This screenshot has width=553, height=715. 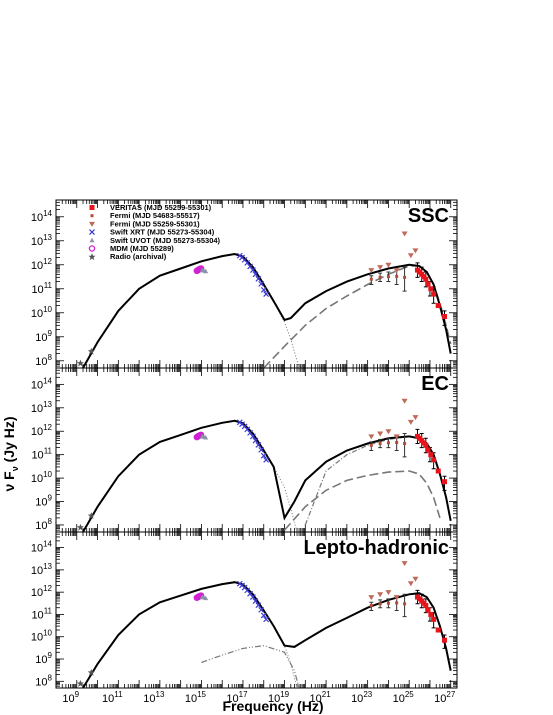 What do you see at coordinates (155, 223) in the screenshot?
I see `legend-entry: Fermi (MJD 55259-55301)` at bounding box center [155, 223].